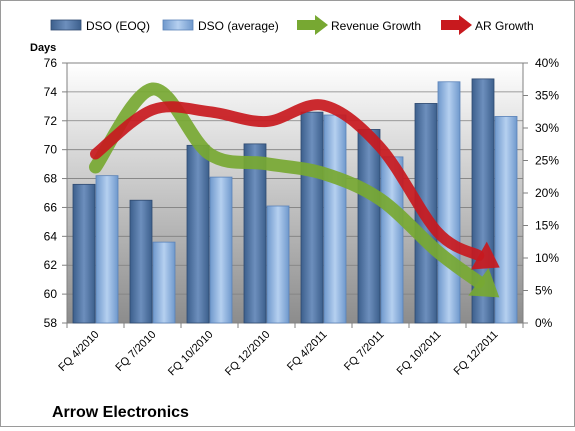 The width and height of the screenshot is (575, 431). Describe the element at coordinates (456, 25) in the screenshot. I see `legend-arrow-ar` at that location.